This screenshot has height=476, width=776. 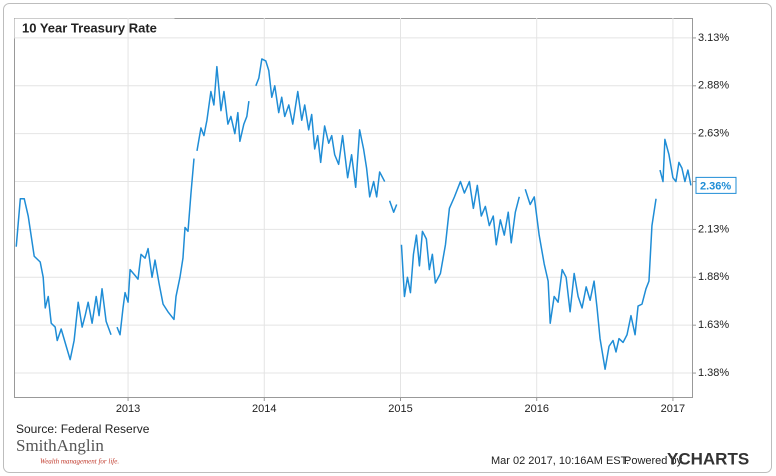 I want to click on y-tick-label: 2.13%, so click(x=713, y=229).